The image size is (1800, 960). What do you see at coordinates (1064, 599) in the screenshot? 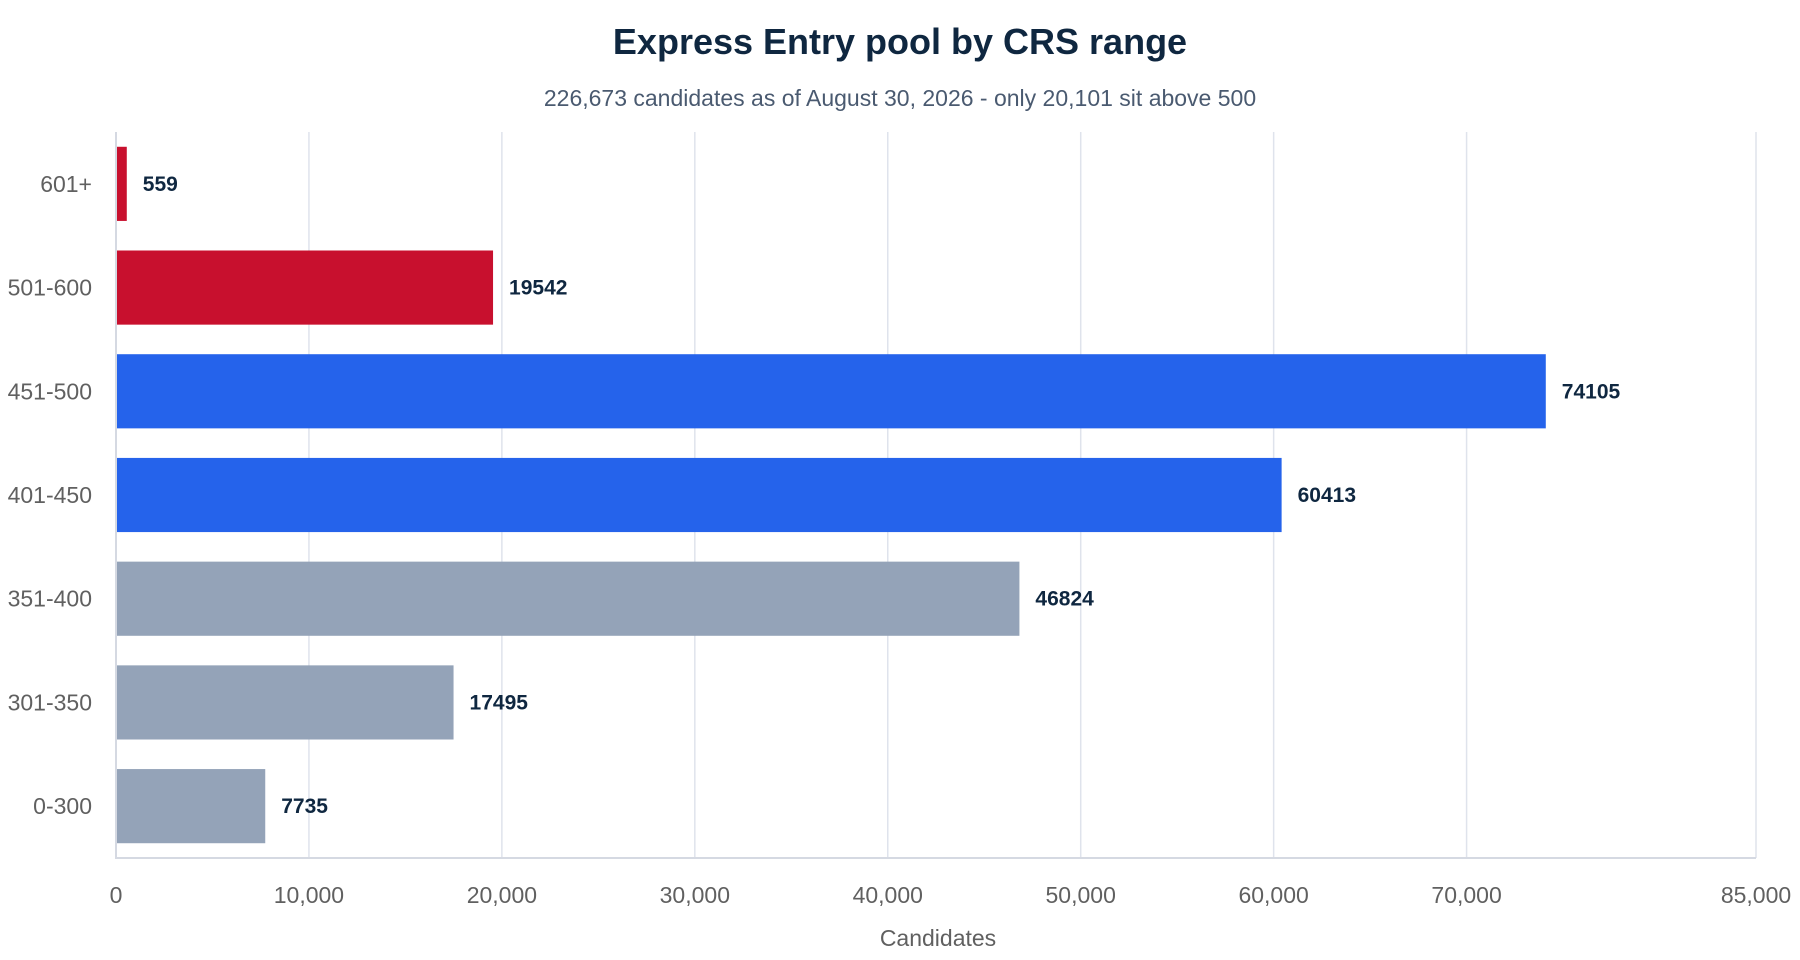
I see `value-label: 46824` at bounding box center [1064, 599].